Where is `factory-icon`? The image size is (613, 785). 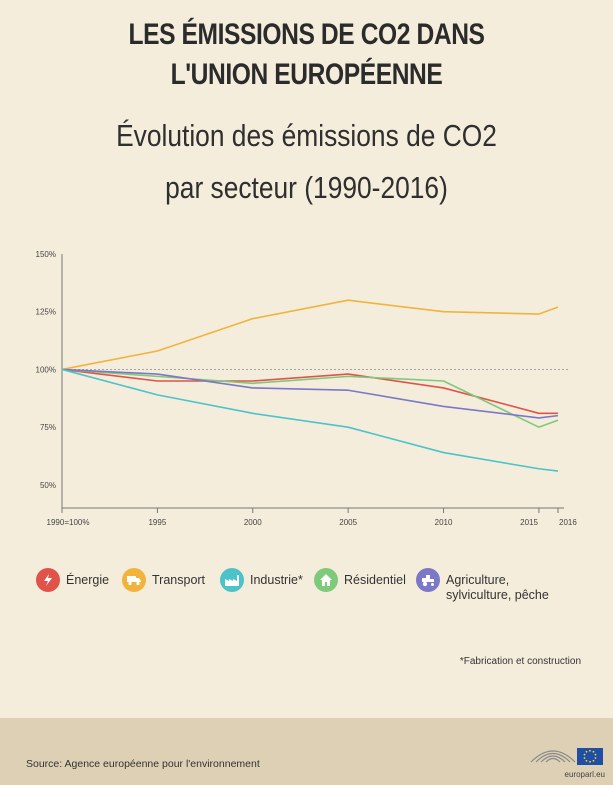 factory-icon is located at coordinates (232, 580).